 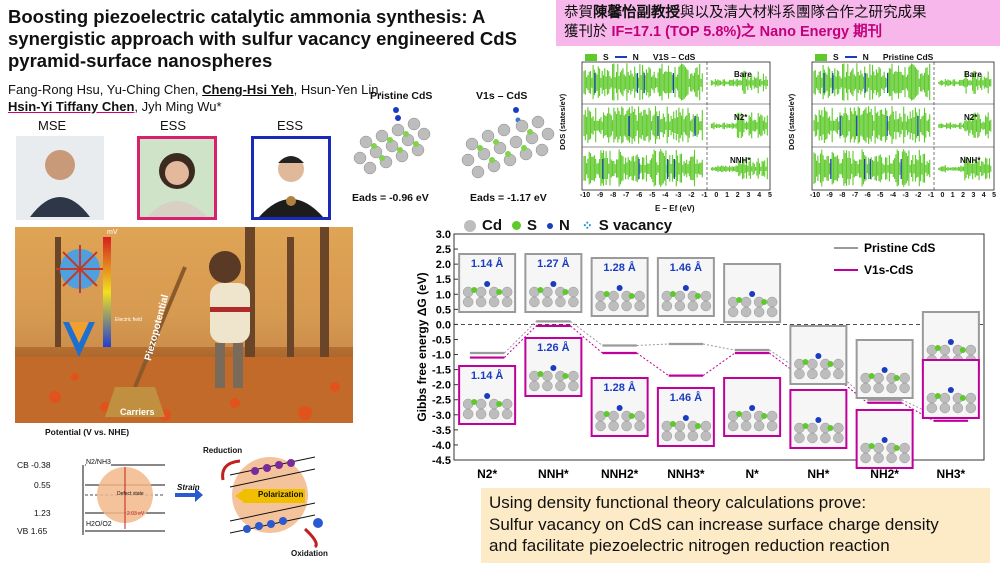 I want to click on dos-plots, so click(x=788, y=126).